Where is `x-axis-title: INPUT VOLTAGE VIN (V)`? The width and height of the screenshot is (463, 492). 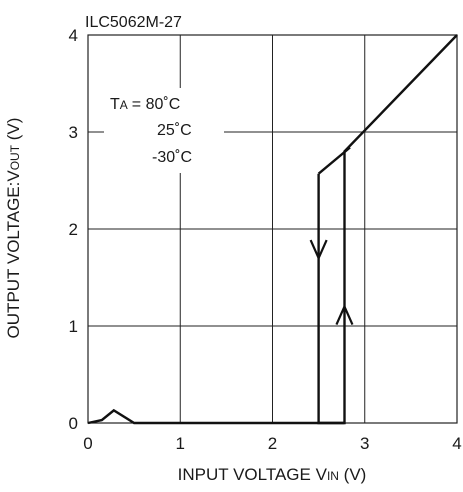 x-axis-title: INPUT VOLTAGE VIN (V) is located at coordinates (272, 474).